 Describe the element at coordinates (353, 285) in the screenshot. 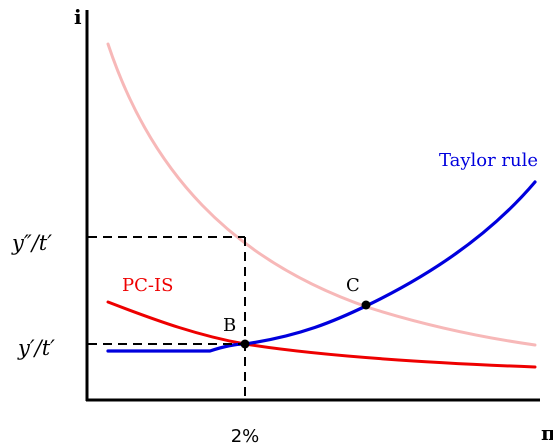

I see `point-c-label: C` at that location.